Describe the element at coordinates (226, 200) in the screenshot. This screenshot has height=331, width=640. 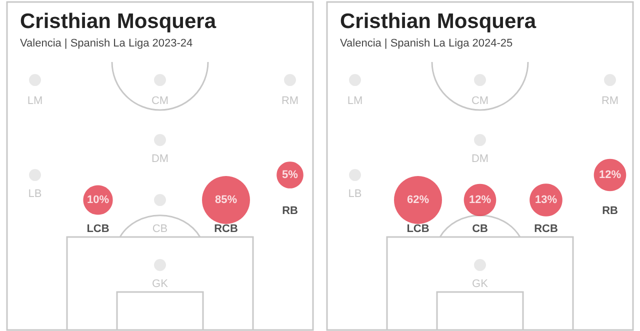
I see `data-label: 85%` at that location.